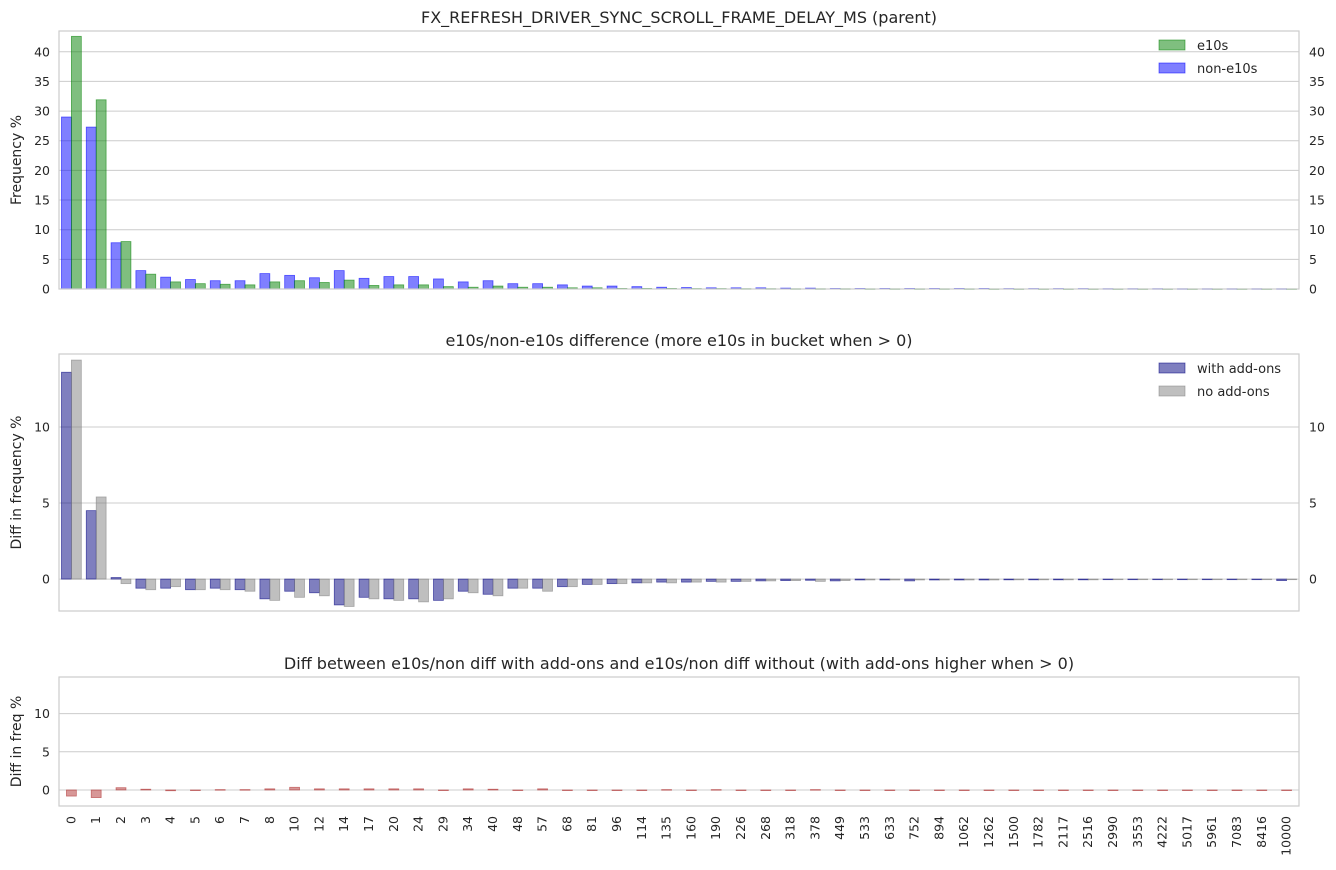  What do you see at coordinates (17, 483) in the screenshot?
I see `y-axis-label: Diff in frequency %` at bounding box center [17, 483].